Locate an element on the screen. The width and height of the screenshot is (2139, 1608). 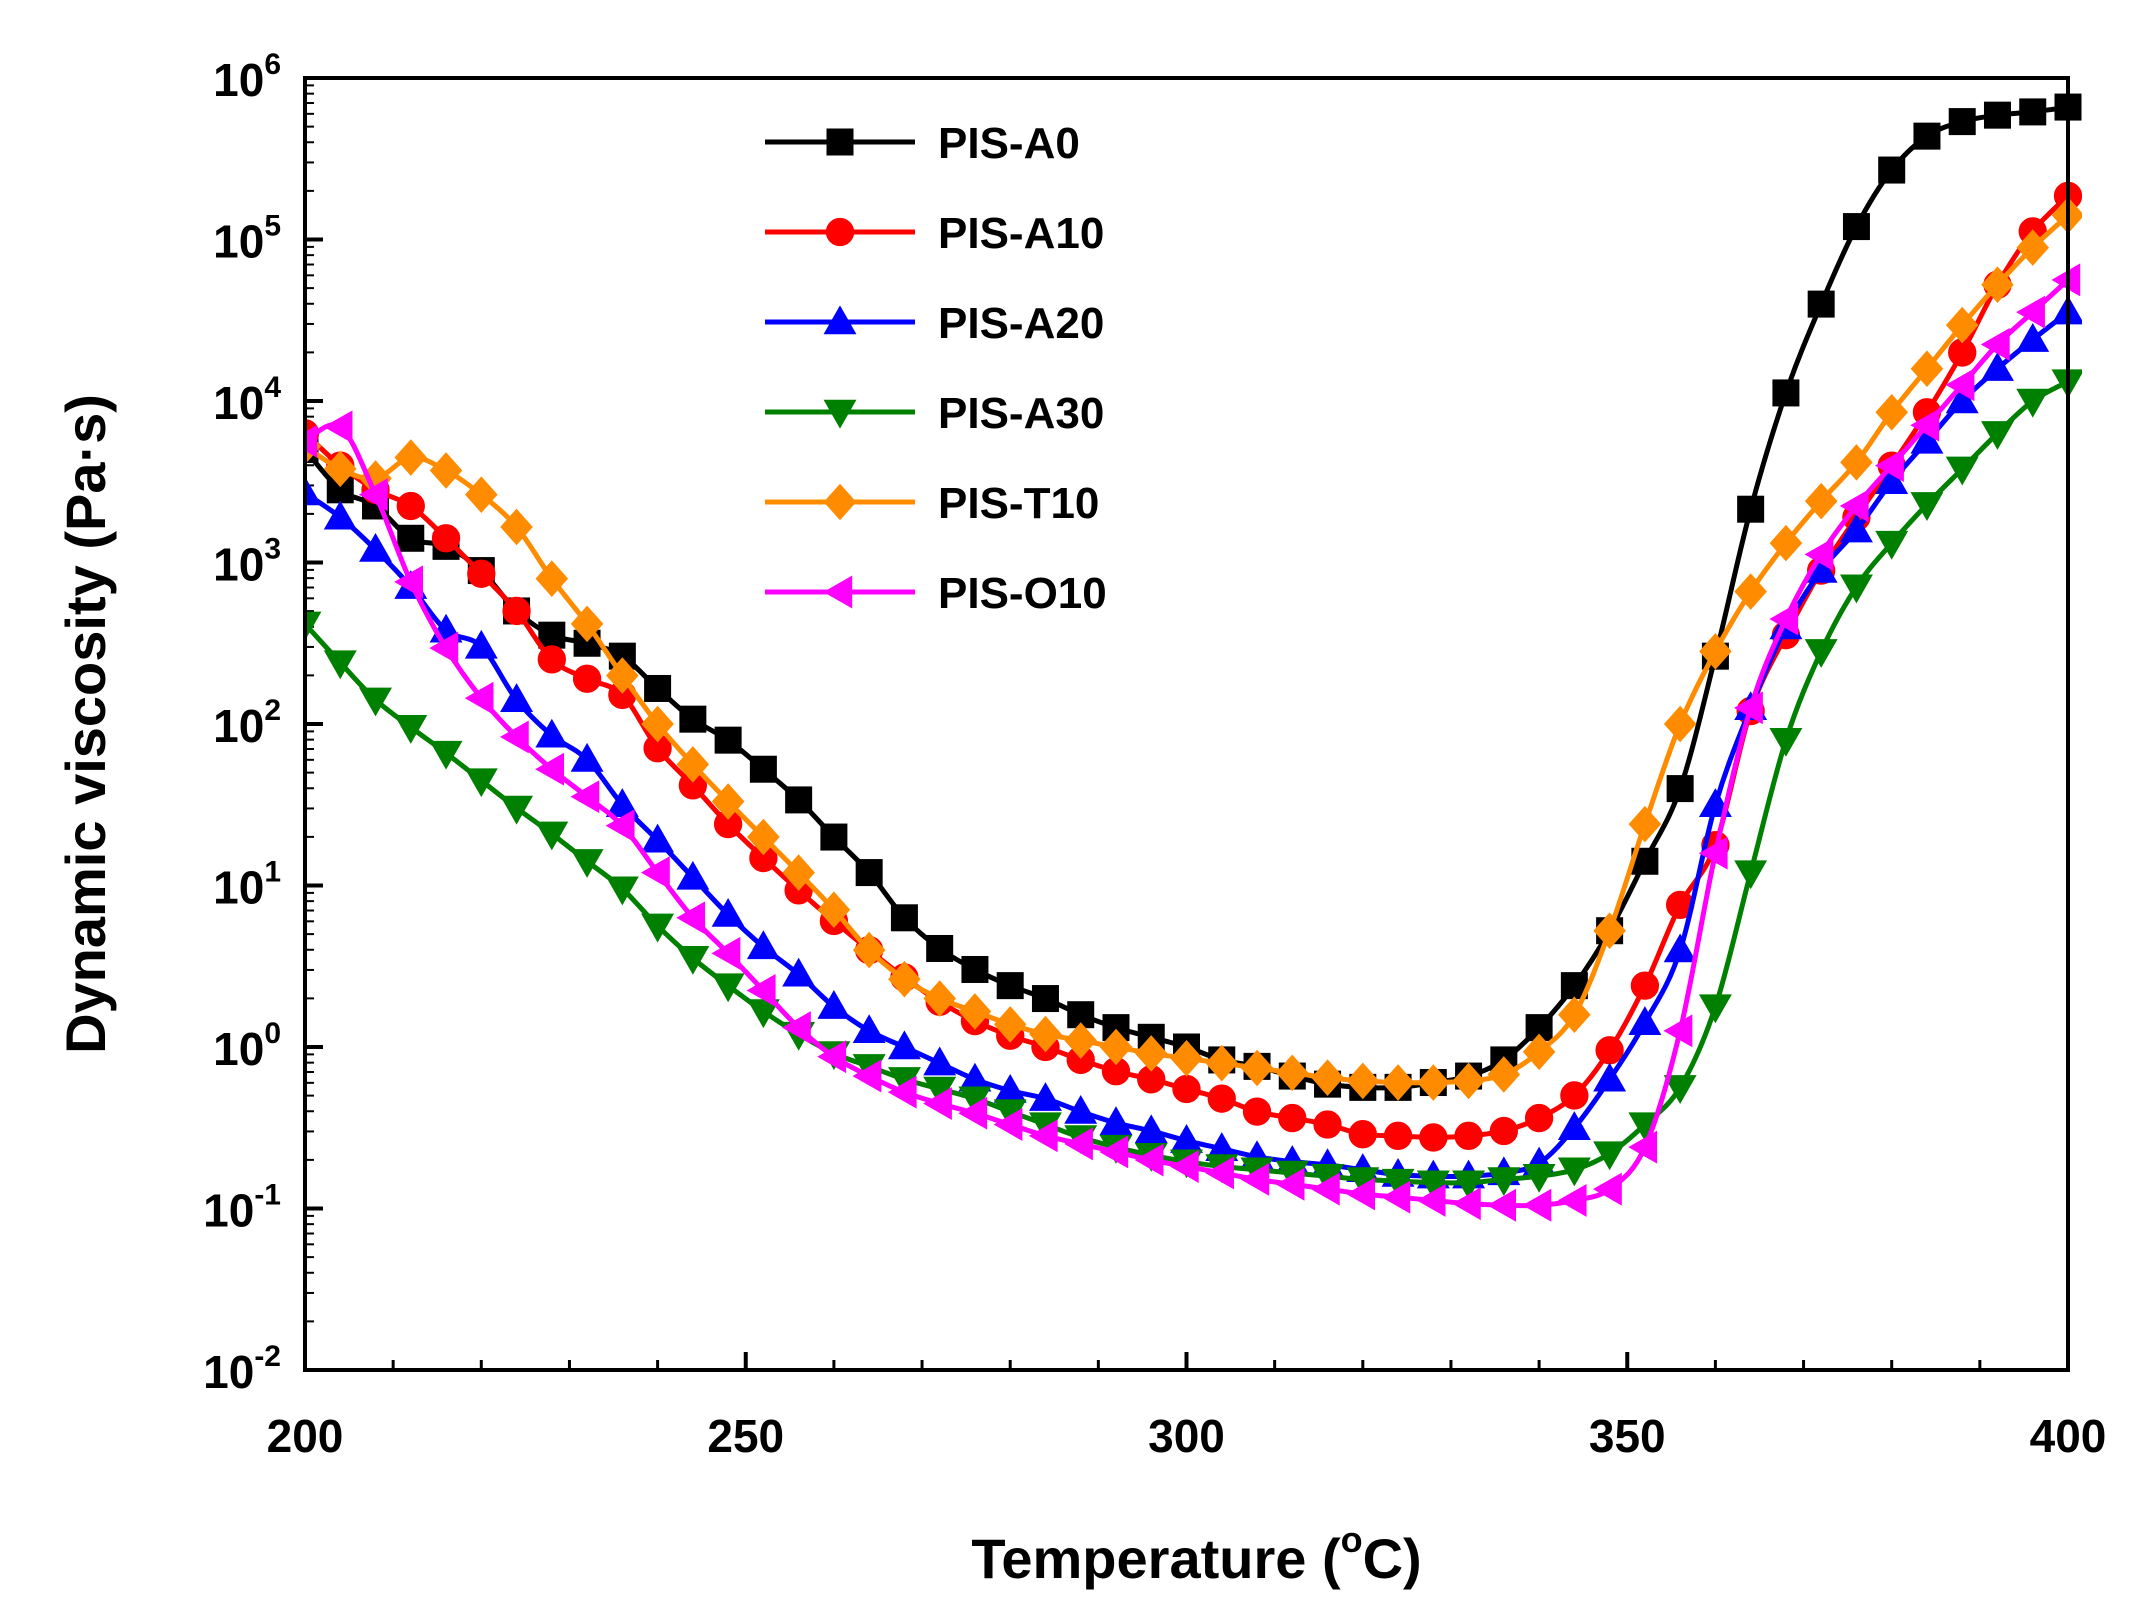
y-tick-label: 10⁰ is located at coordinates (247, 1046).